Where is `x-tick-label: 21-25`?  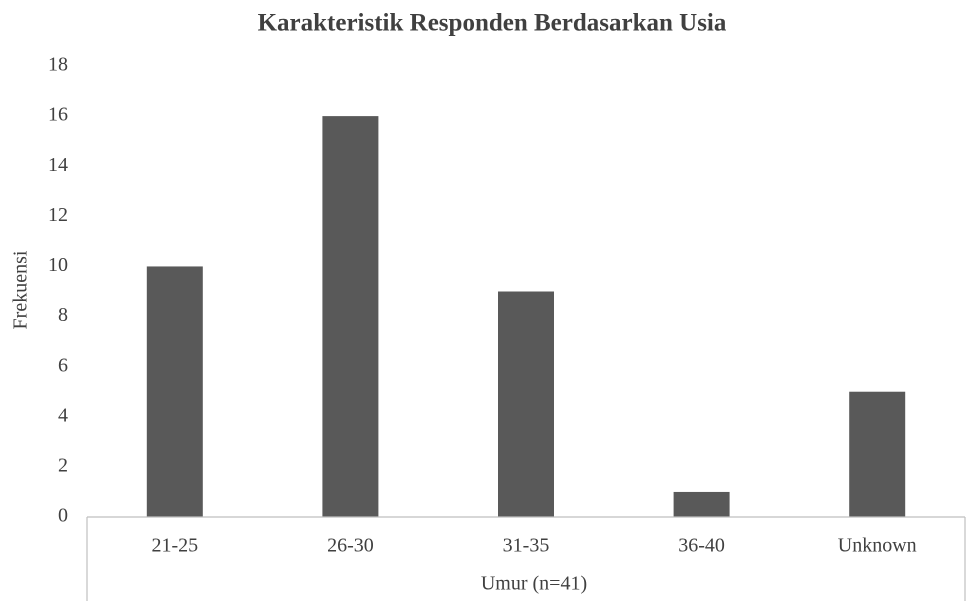 x-tick-label: 21-25 is located at coordinates (174, 546).